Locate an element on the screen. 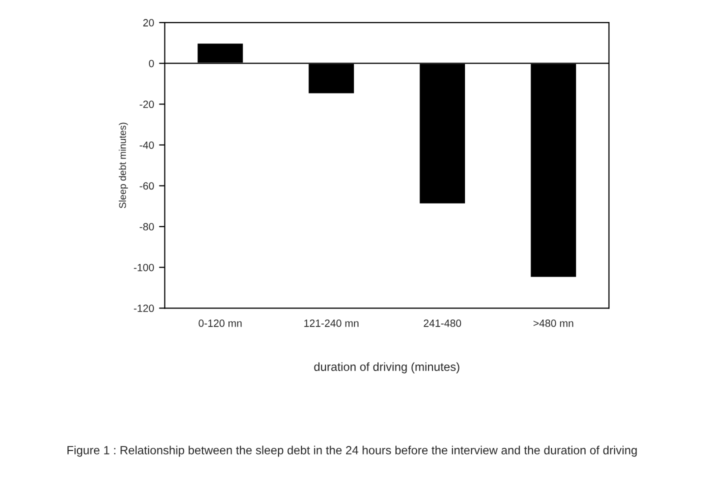 This screenshot has height=480, width=704. y-tick-label: -120 is located at coordinates (144, 308).